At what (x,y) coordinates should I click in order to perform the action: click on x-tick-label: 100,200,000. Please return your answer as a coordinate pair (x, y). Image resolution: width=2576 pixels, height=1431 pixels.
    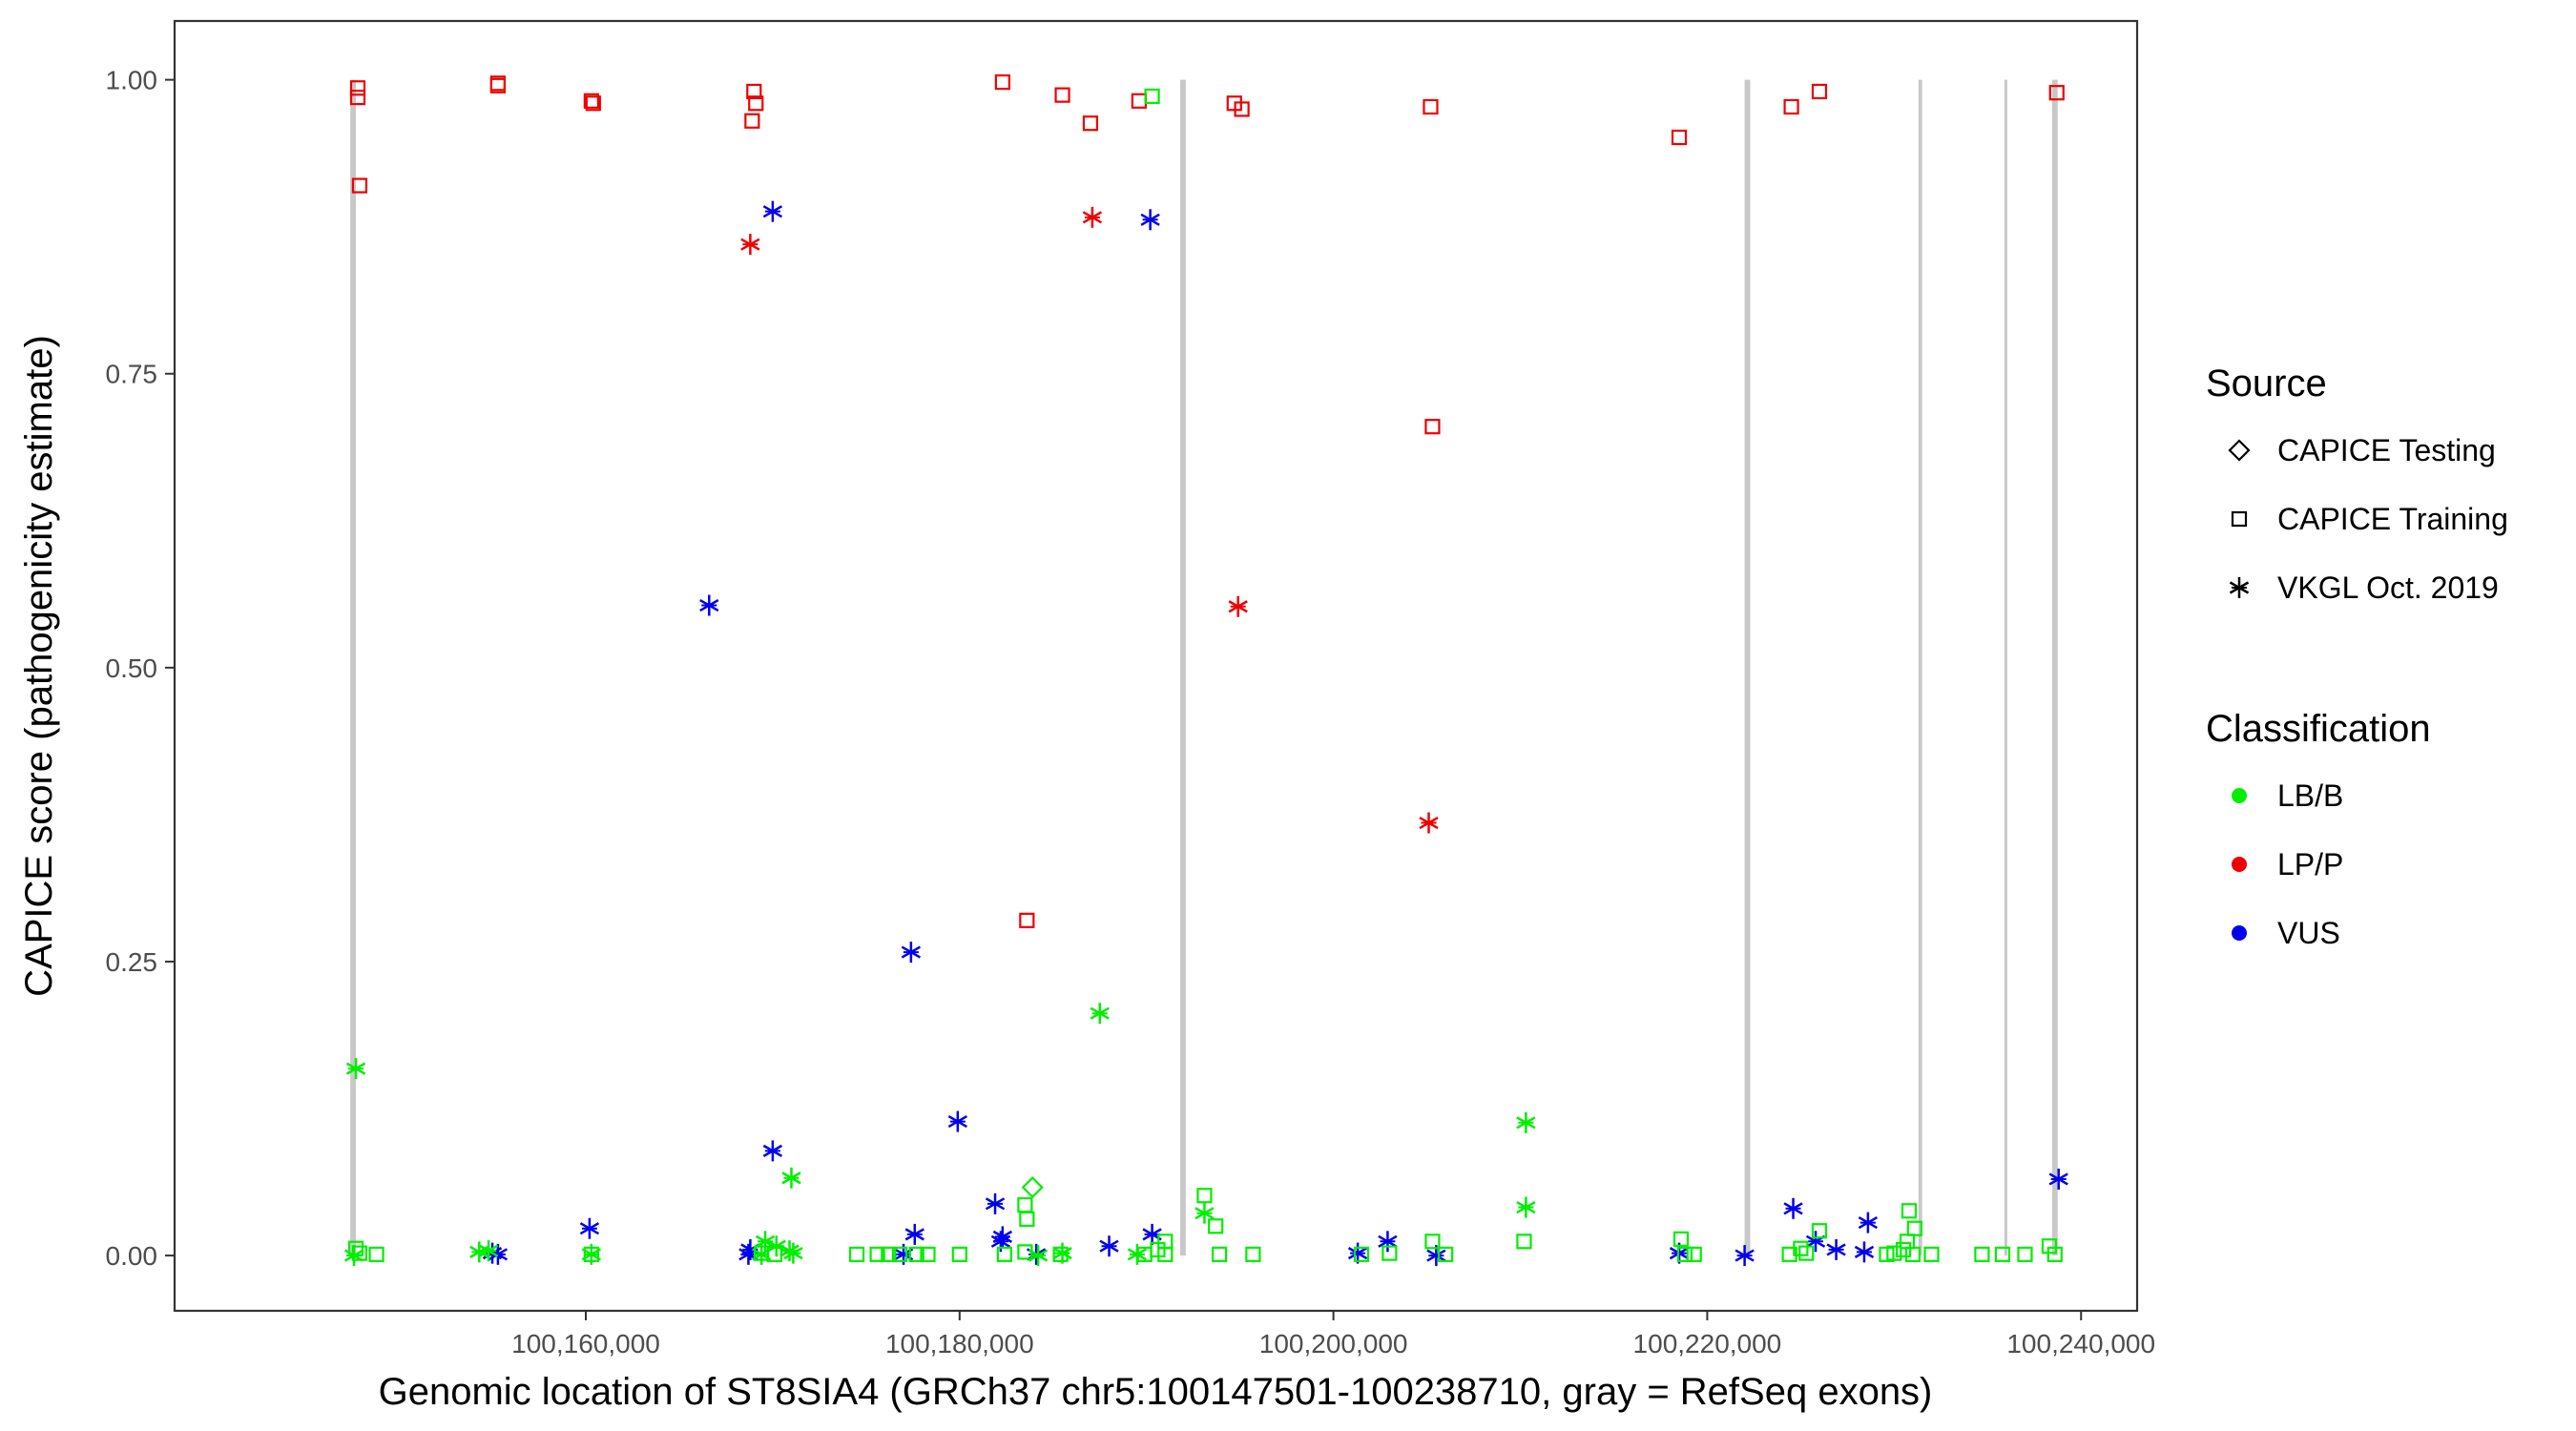
    Looking at the image, I should click on (1333, 1343).